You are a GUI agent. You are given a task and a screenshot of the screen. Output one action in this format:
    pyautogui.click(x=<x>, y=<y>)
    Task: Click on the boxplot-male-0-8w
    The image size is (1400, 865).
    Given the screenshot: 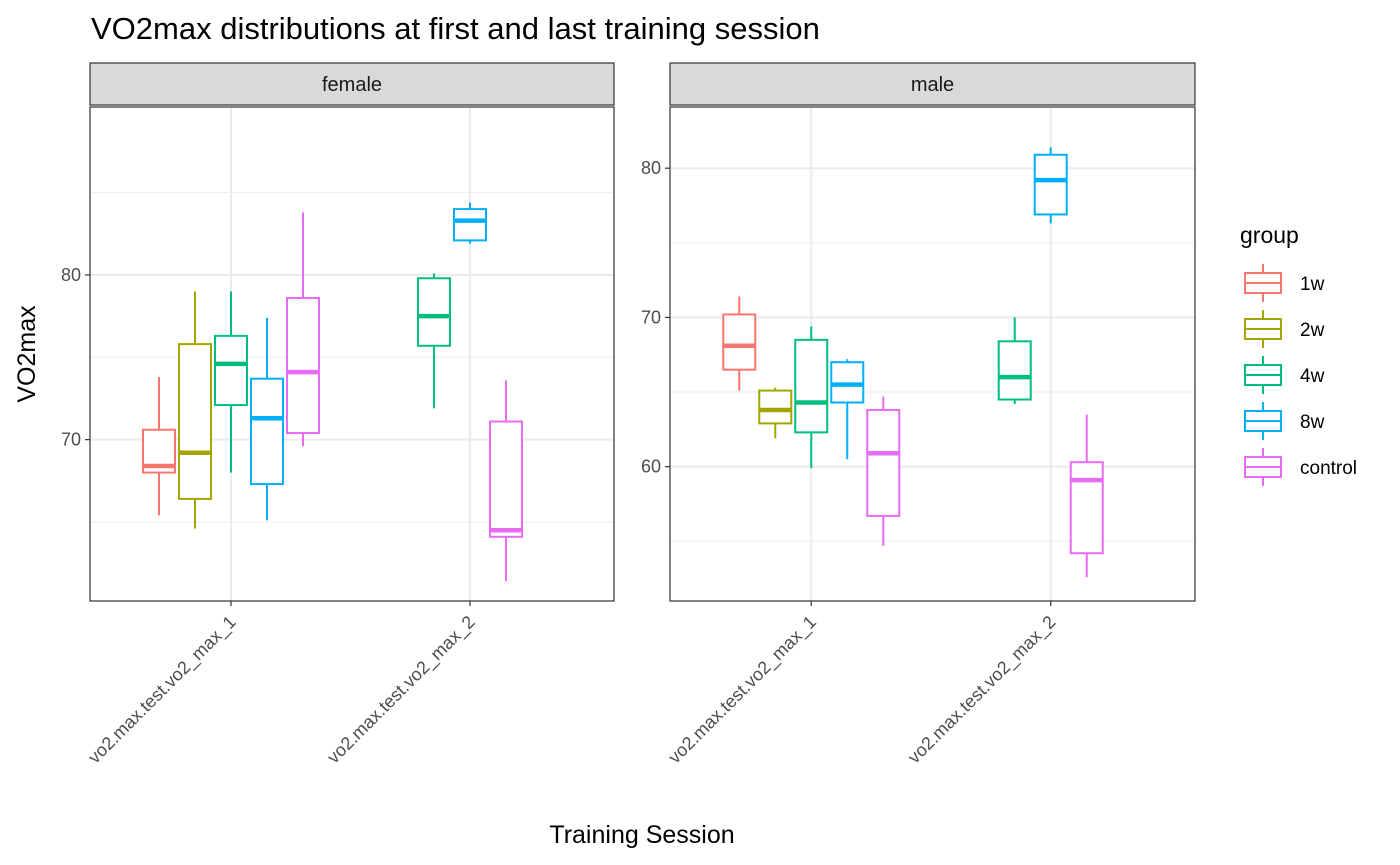 What is the action you would take?
    pyautogui.click(x=847, y=409)
    